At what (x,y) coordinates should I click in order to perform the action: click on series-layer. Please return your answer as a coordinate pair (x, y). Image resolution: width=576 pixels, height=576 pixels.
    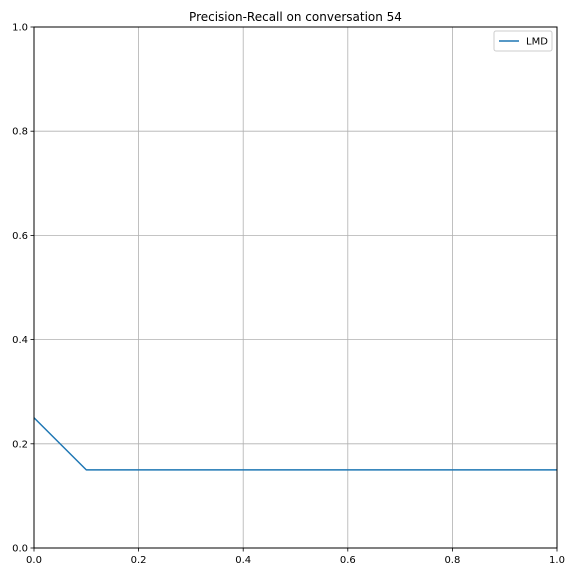
    Looking at the image, I should click on (295, 444).